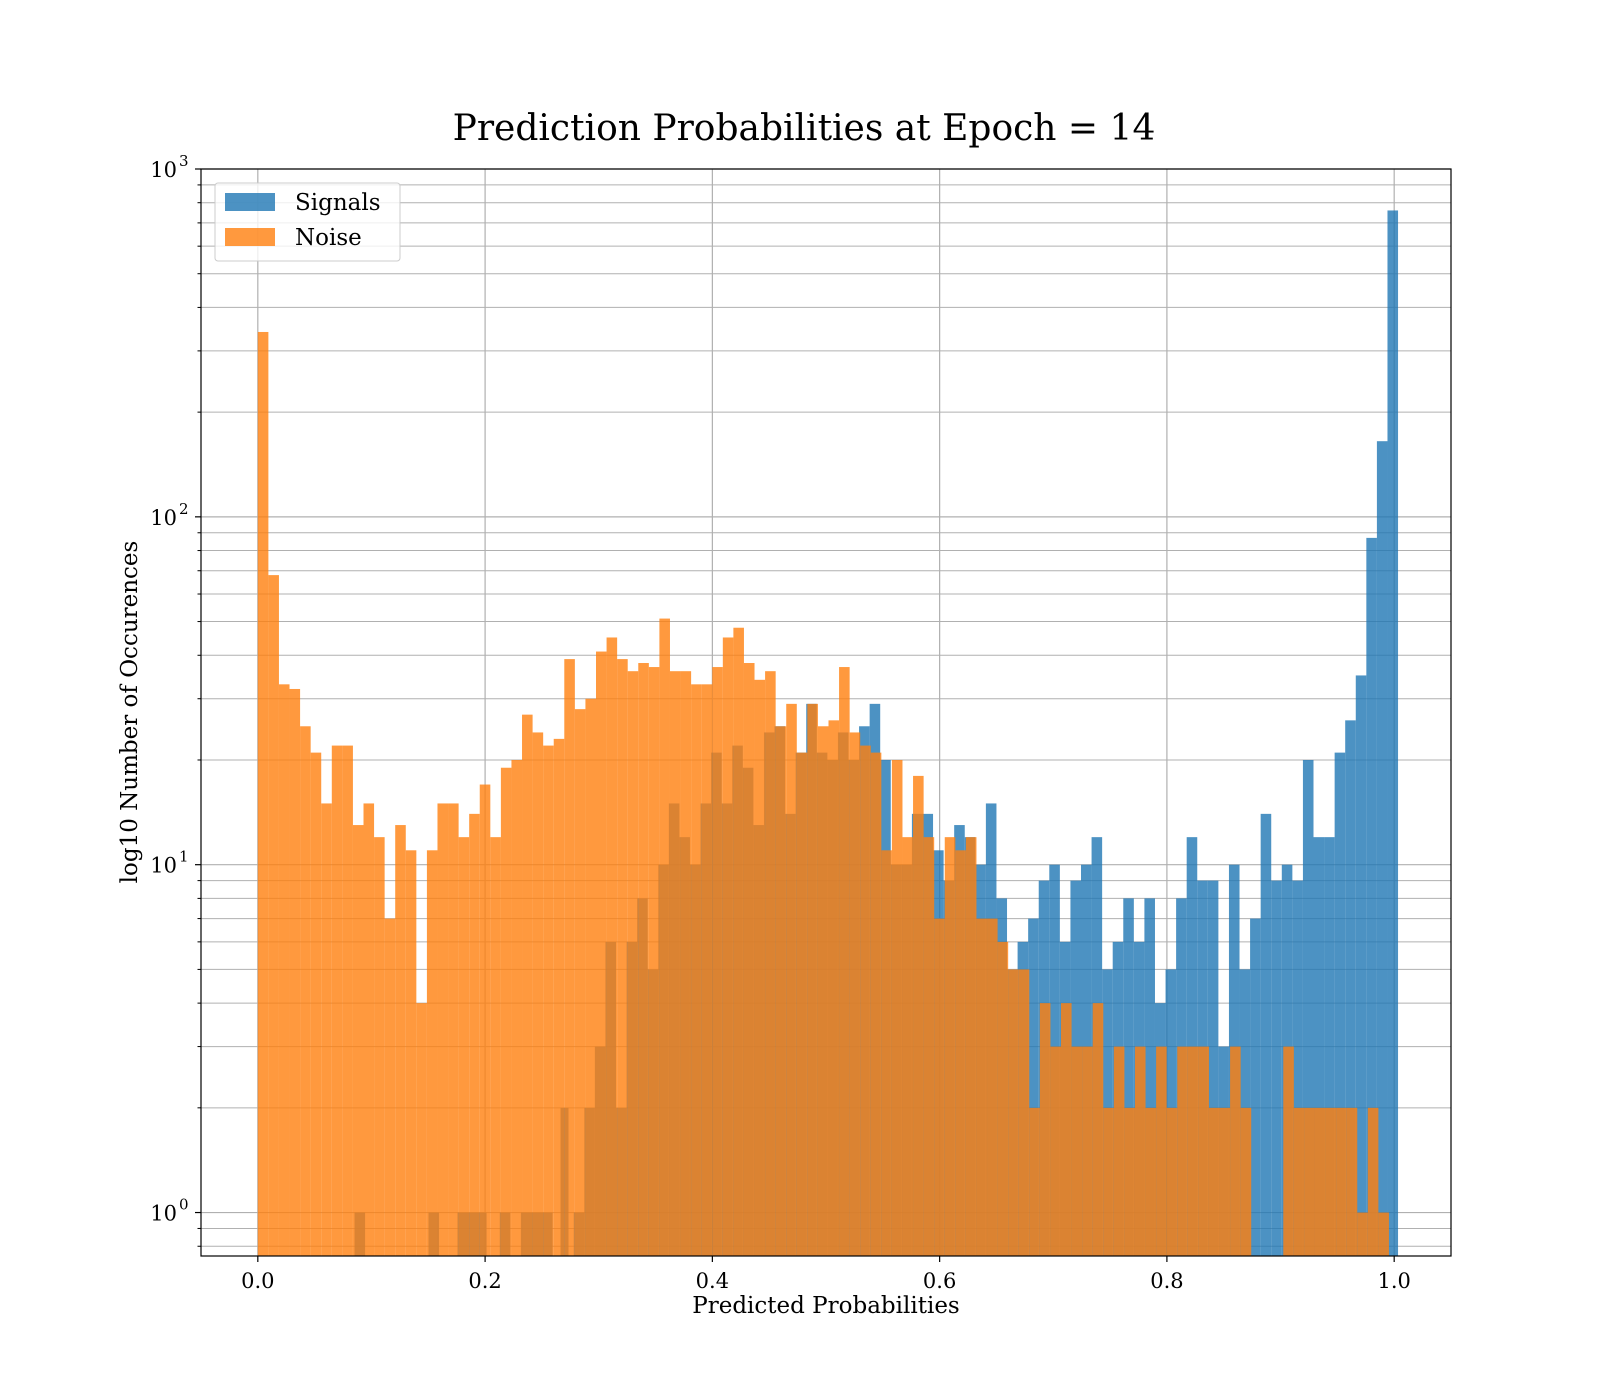 This screenshot has height=1400, width=1600. I want to click on x-tick-label: 0.6, so click(939, 1281).